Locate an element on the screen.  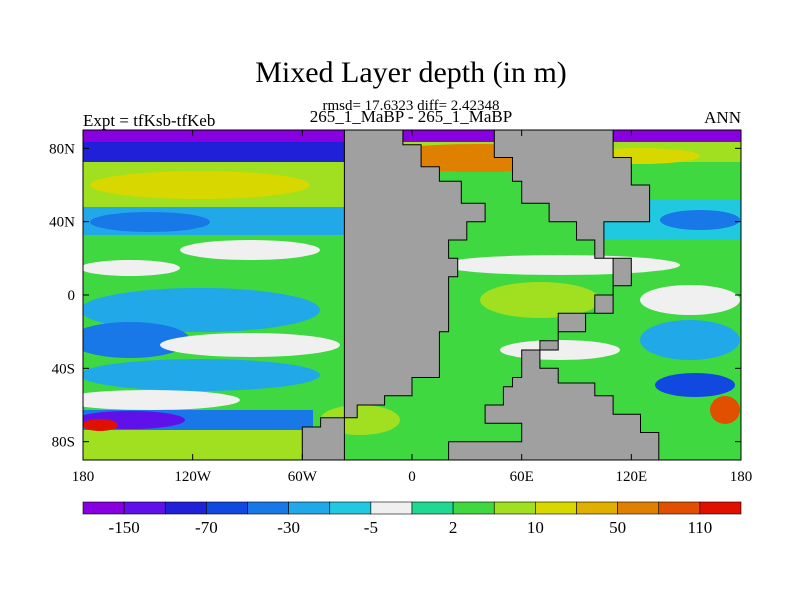
continent-pangea-west is located at coordinates (393, 295).